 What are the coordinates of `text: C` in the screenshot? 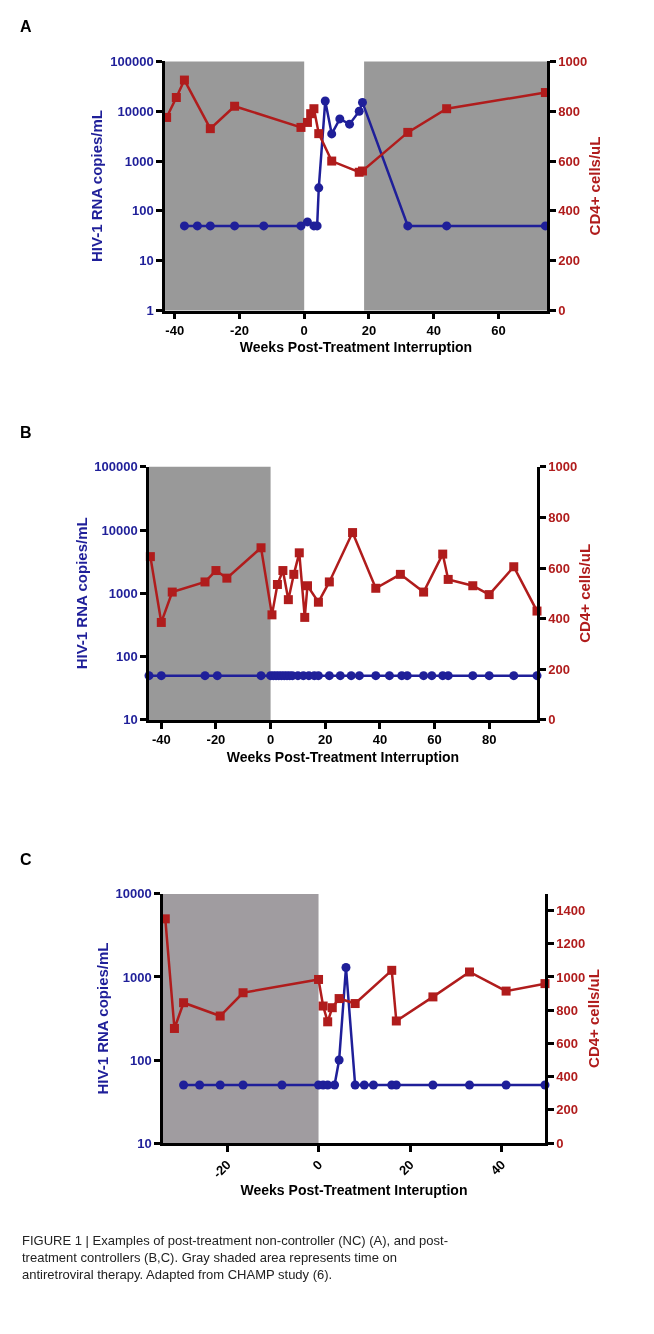 It's located at (26, 859).